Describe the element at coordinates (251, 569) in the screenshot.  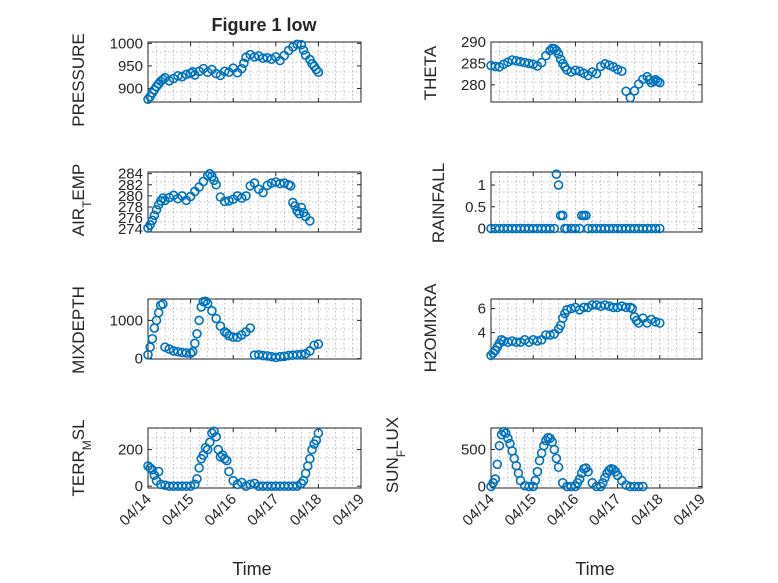
I see `xlabel-left: Time` at that location.